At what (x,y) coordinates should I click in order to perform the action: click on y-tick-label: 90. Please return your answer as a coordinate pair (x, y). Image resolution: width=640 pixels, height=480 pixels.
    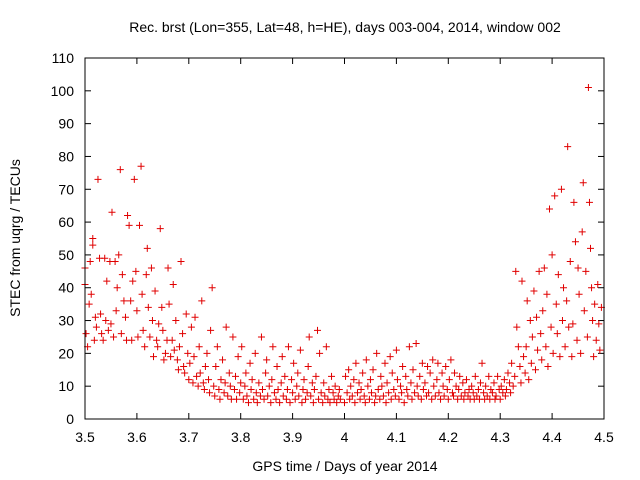
    Looking at the image, I should click on (66, 124).